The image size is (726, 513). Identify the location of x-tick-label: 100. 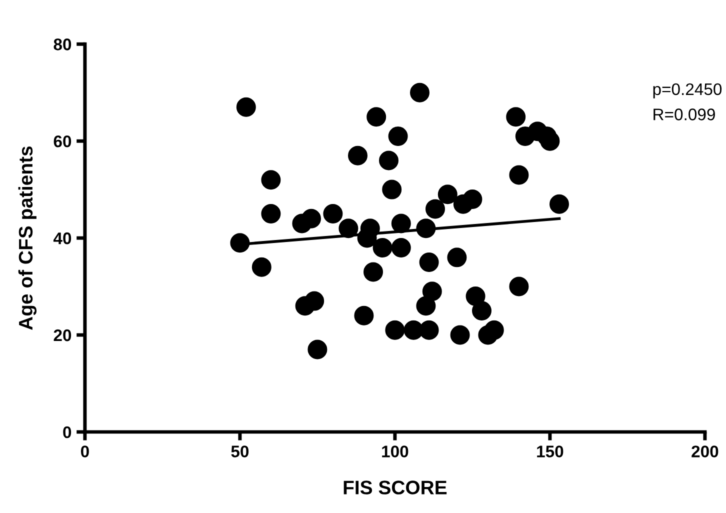
(395, 452).